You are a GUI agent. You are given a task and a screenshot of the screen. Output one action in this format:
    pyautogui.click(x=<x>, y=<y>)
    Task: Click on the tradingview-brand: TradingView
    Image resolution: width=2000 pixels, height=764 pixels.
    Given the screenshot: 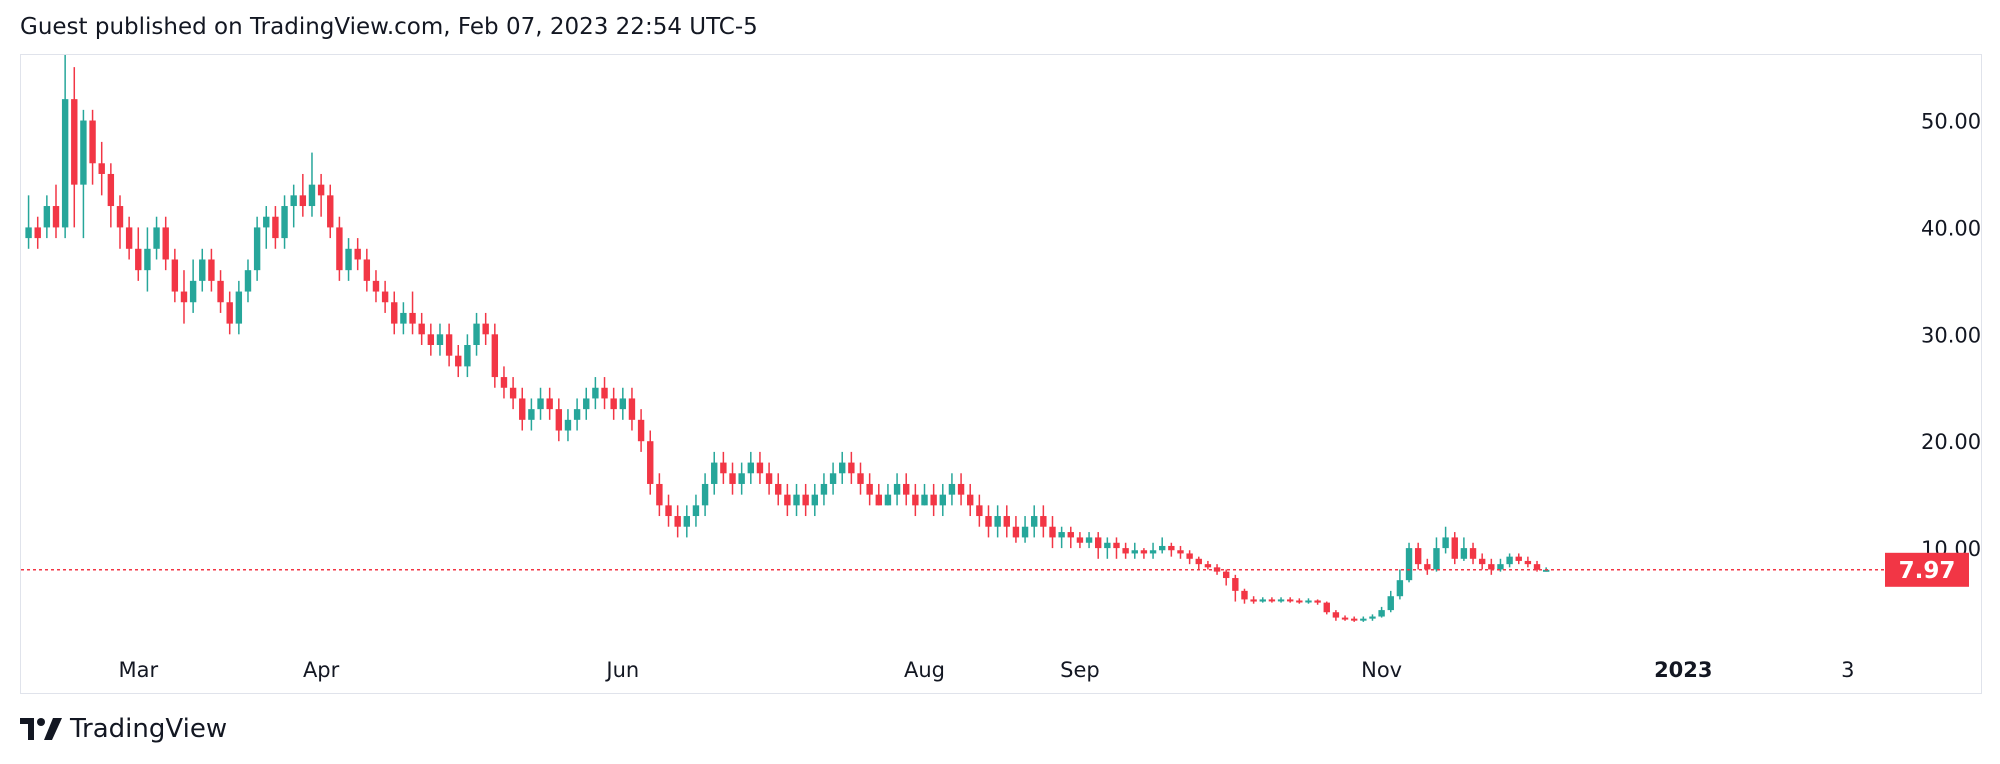 What is the action you would take?
    pyautogui.click(x=149, y=729)
    